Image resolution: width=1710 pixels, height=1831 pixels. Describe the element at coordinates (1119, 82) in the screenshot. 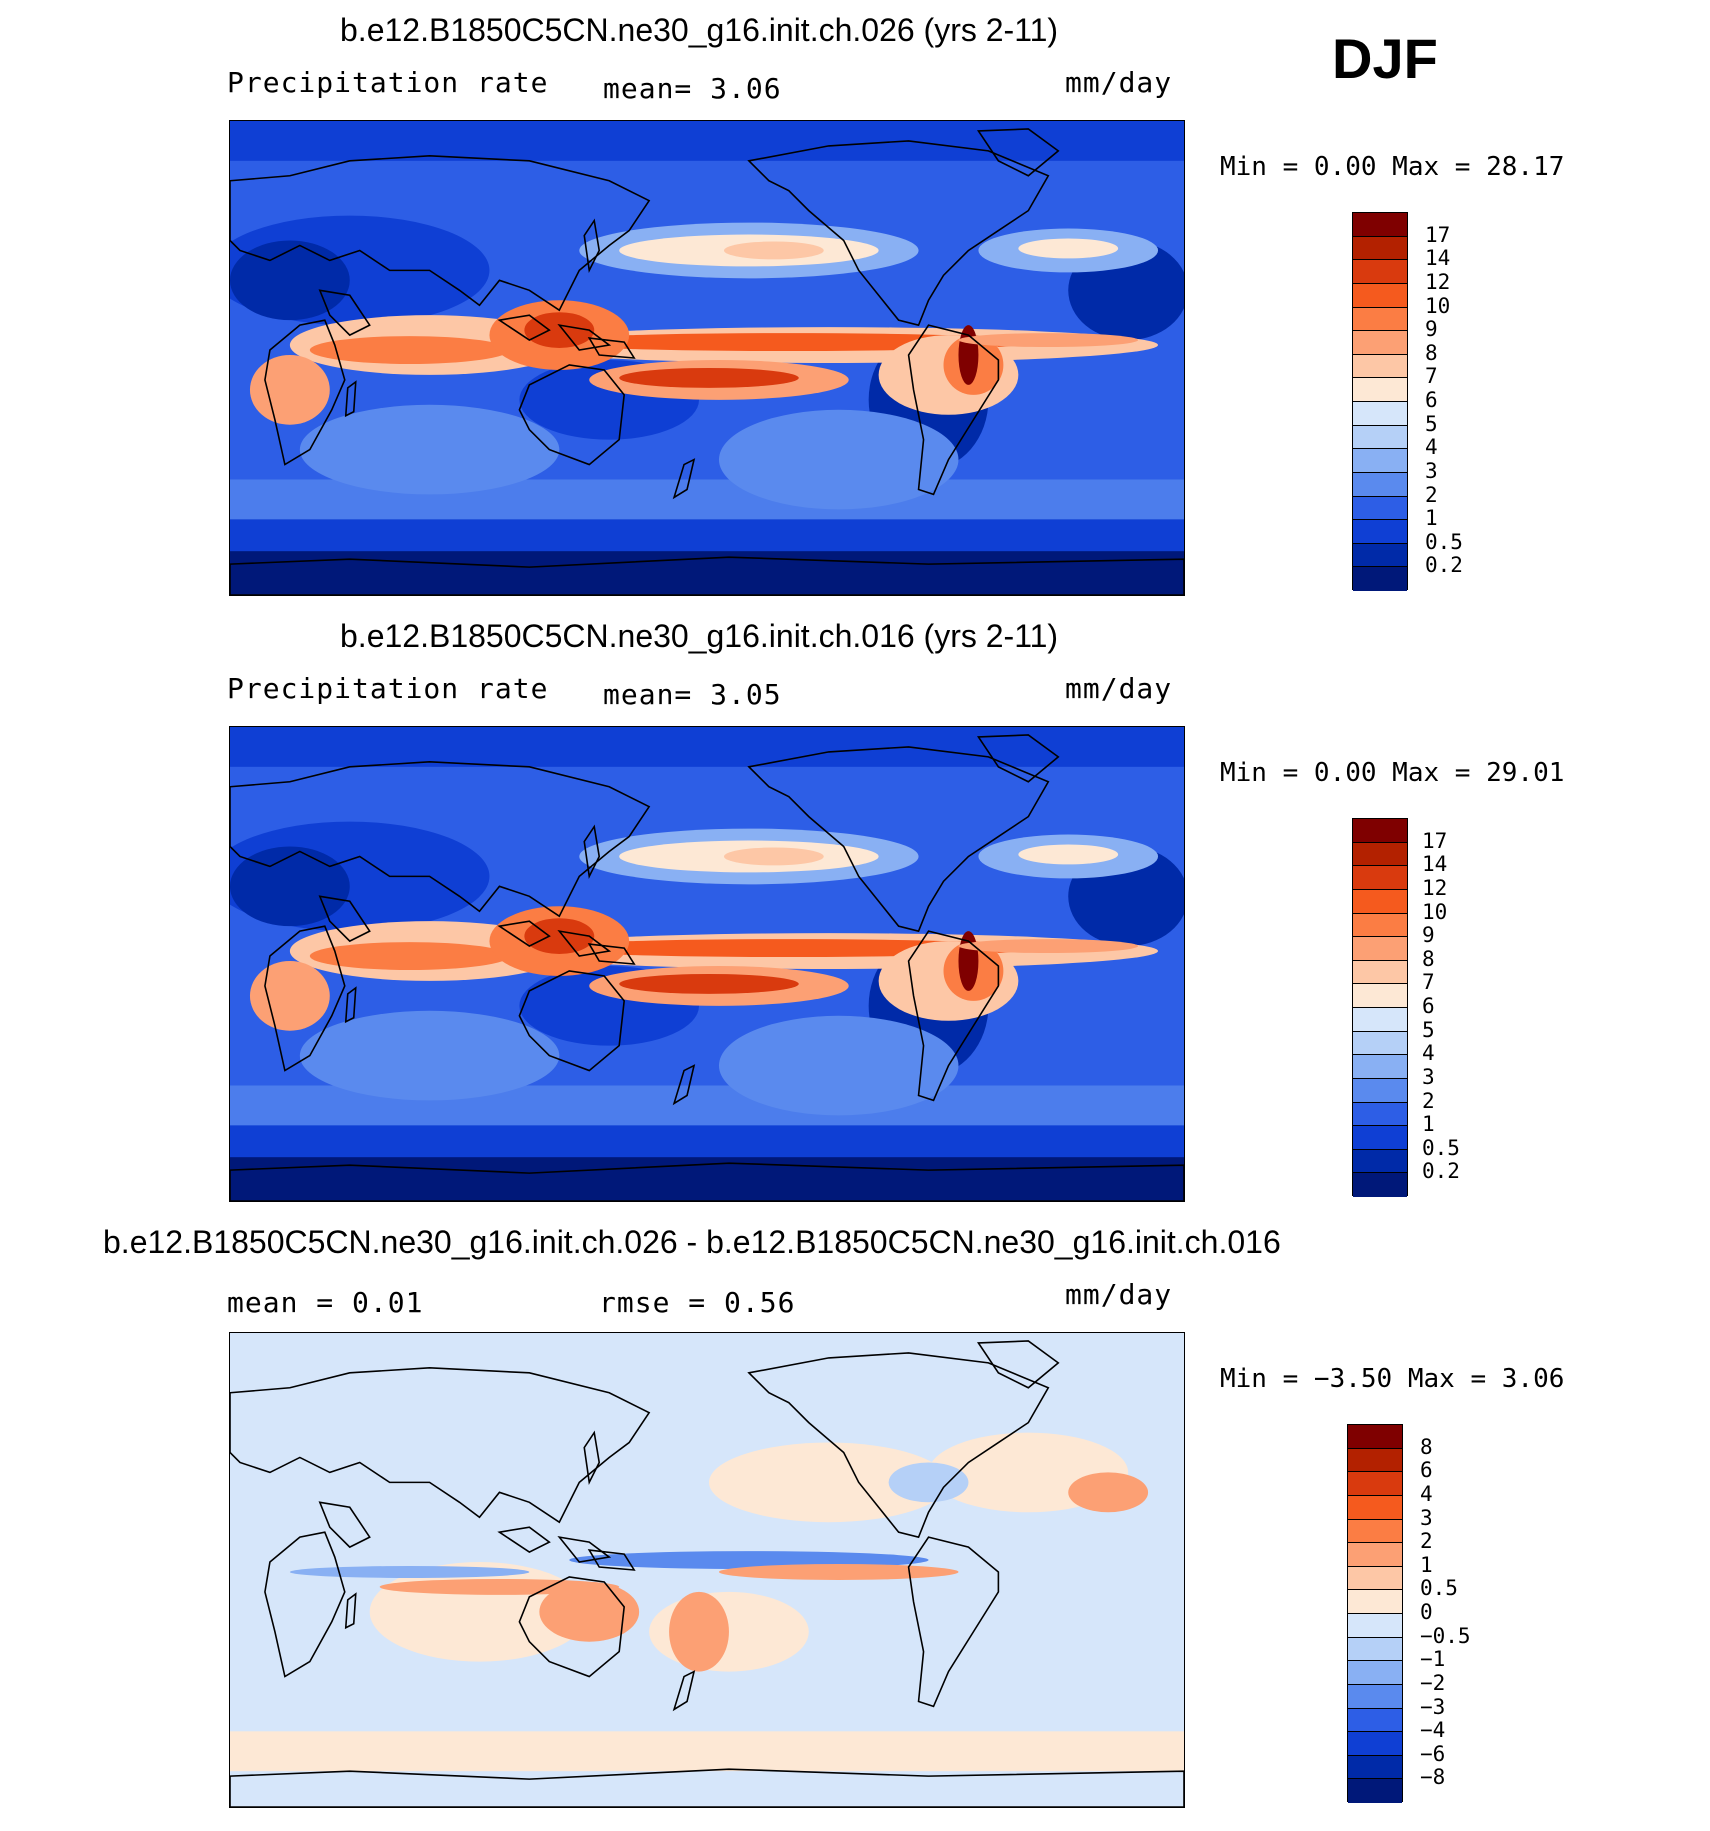

I see `panel1-units-label: mm/day` at that location.